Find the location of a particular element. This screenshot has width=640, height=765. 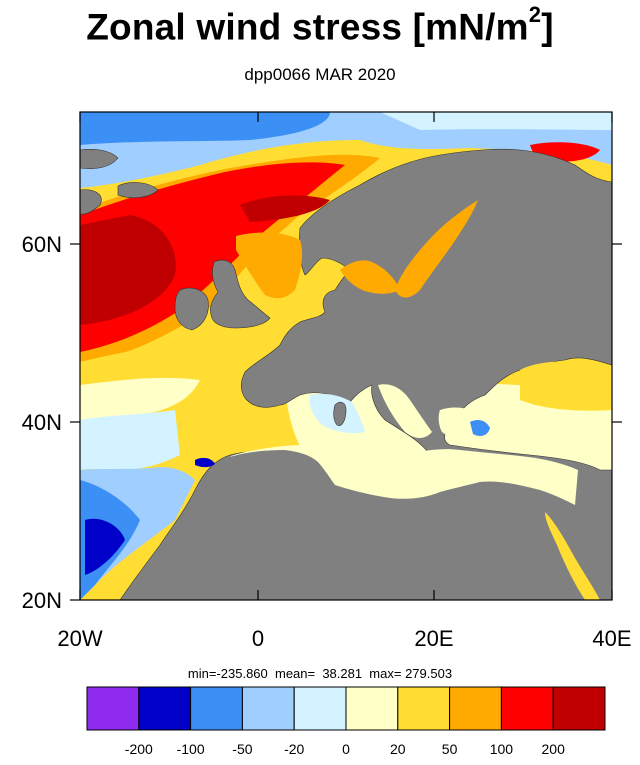

colorbar-label: 100 is located at coordinates (502, 749).